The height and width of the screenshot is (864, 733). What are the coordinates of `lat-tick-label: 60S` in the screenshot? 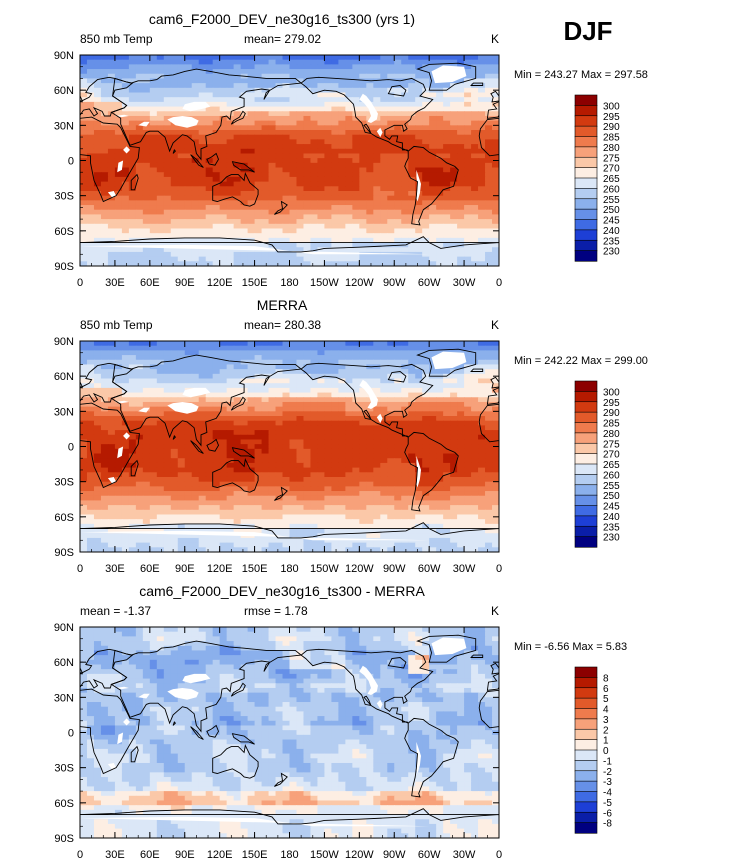 It's located at (64, 232).